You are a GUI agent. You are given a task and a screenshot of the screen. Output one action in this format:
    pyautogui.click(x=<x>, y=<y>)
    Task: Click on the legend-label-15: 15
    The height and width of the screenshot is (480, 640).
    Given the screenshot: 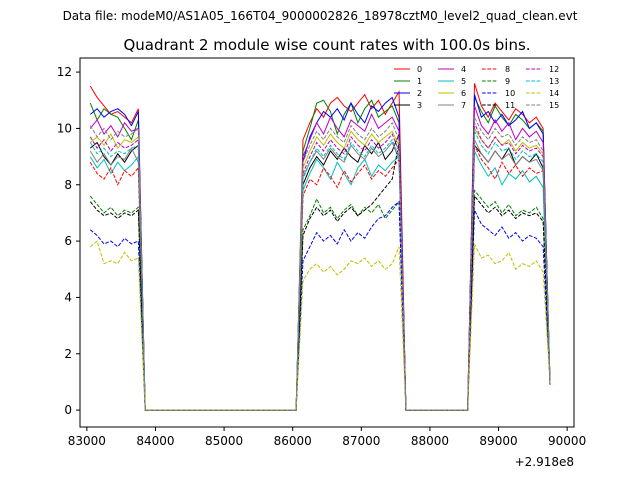 What is the action you would take?
    pyautogui.click(x=554, y=105)
    